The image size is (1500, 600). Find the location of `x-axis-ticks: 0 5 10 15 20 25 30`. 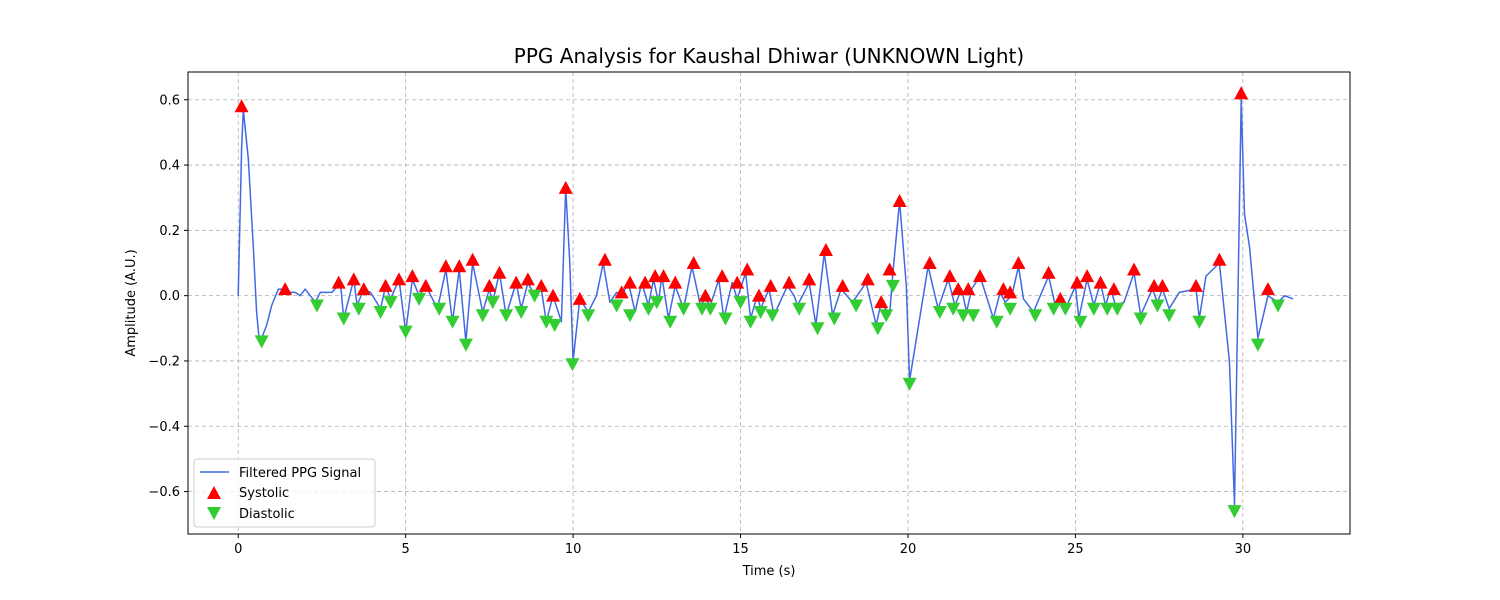

x-axis-ticks: 0 5 10 15 20 25 30 is located at coordinates (742, 545).